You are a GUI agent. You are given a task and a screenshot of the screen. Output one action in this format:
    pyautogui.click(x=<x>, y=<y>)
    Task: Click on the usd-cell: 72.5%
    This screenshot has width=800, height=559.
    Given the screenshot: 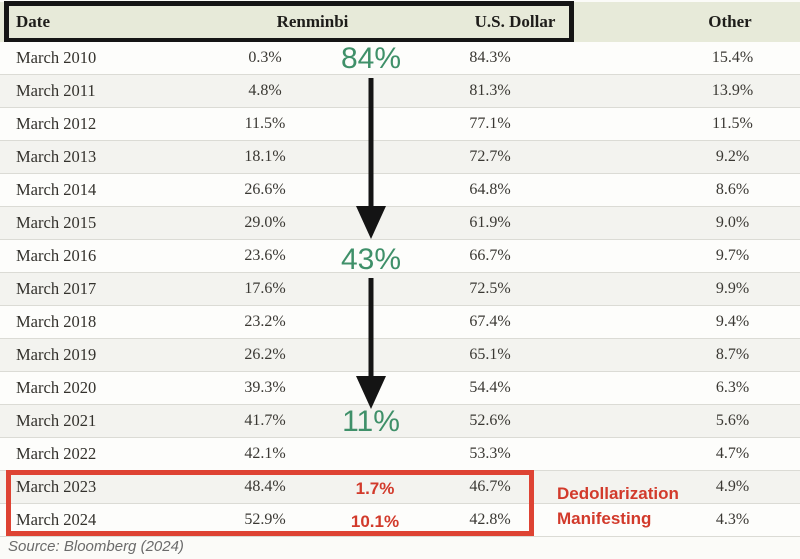 What is the action you would take?
    pyautogui.click(x=490, y=288)
    